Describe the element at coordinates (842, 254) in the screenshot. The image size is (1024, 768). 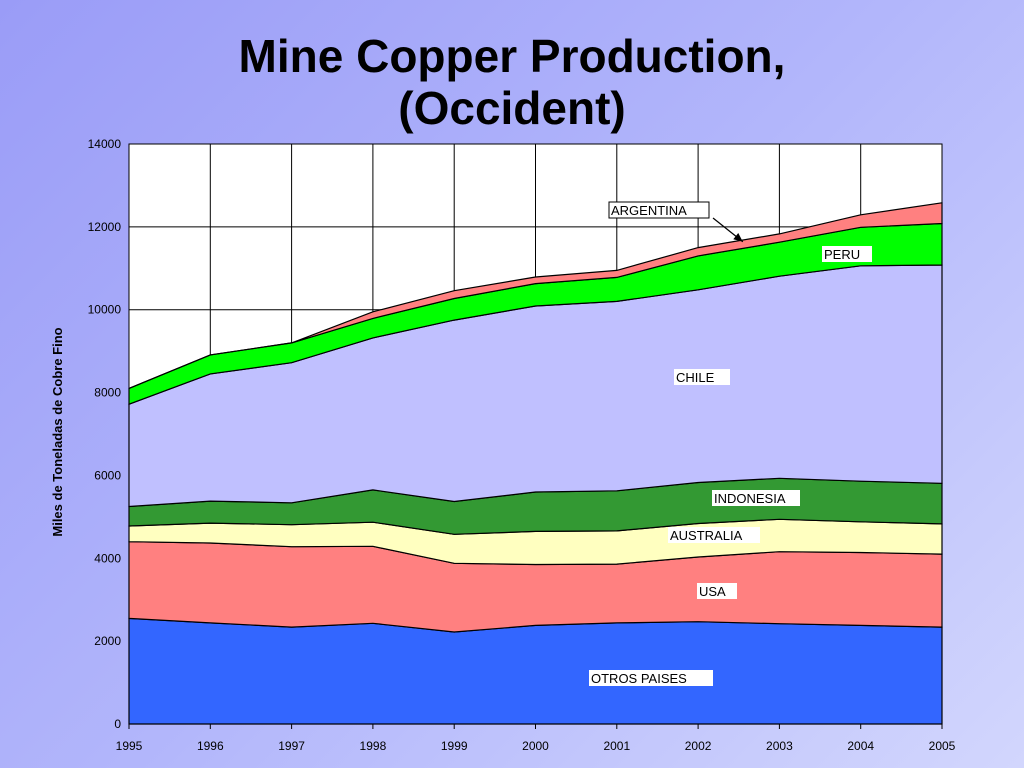
I see `label-peru: PERU` at that location.